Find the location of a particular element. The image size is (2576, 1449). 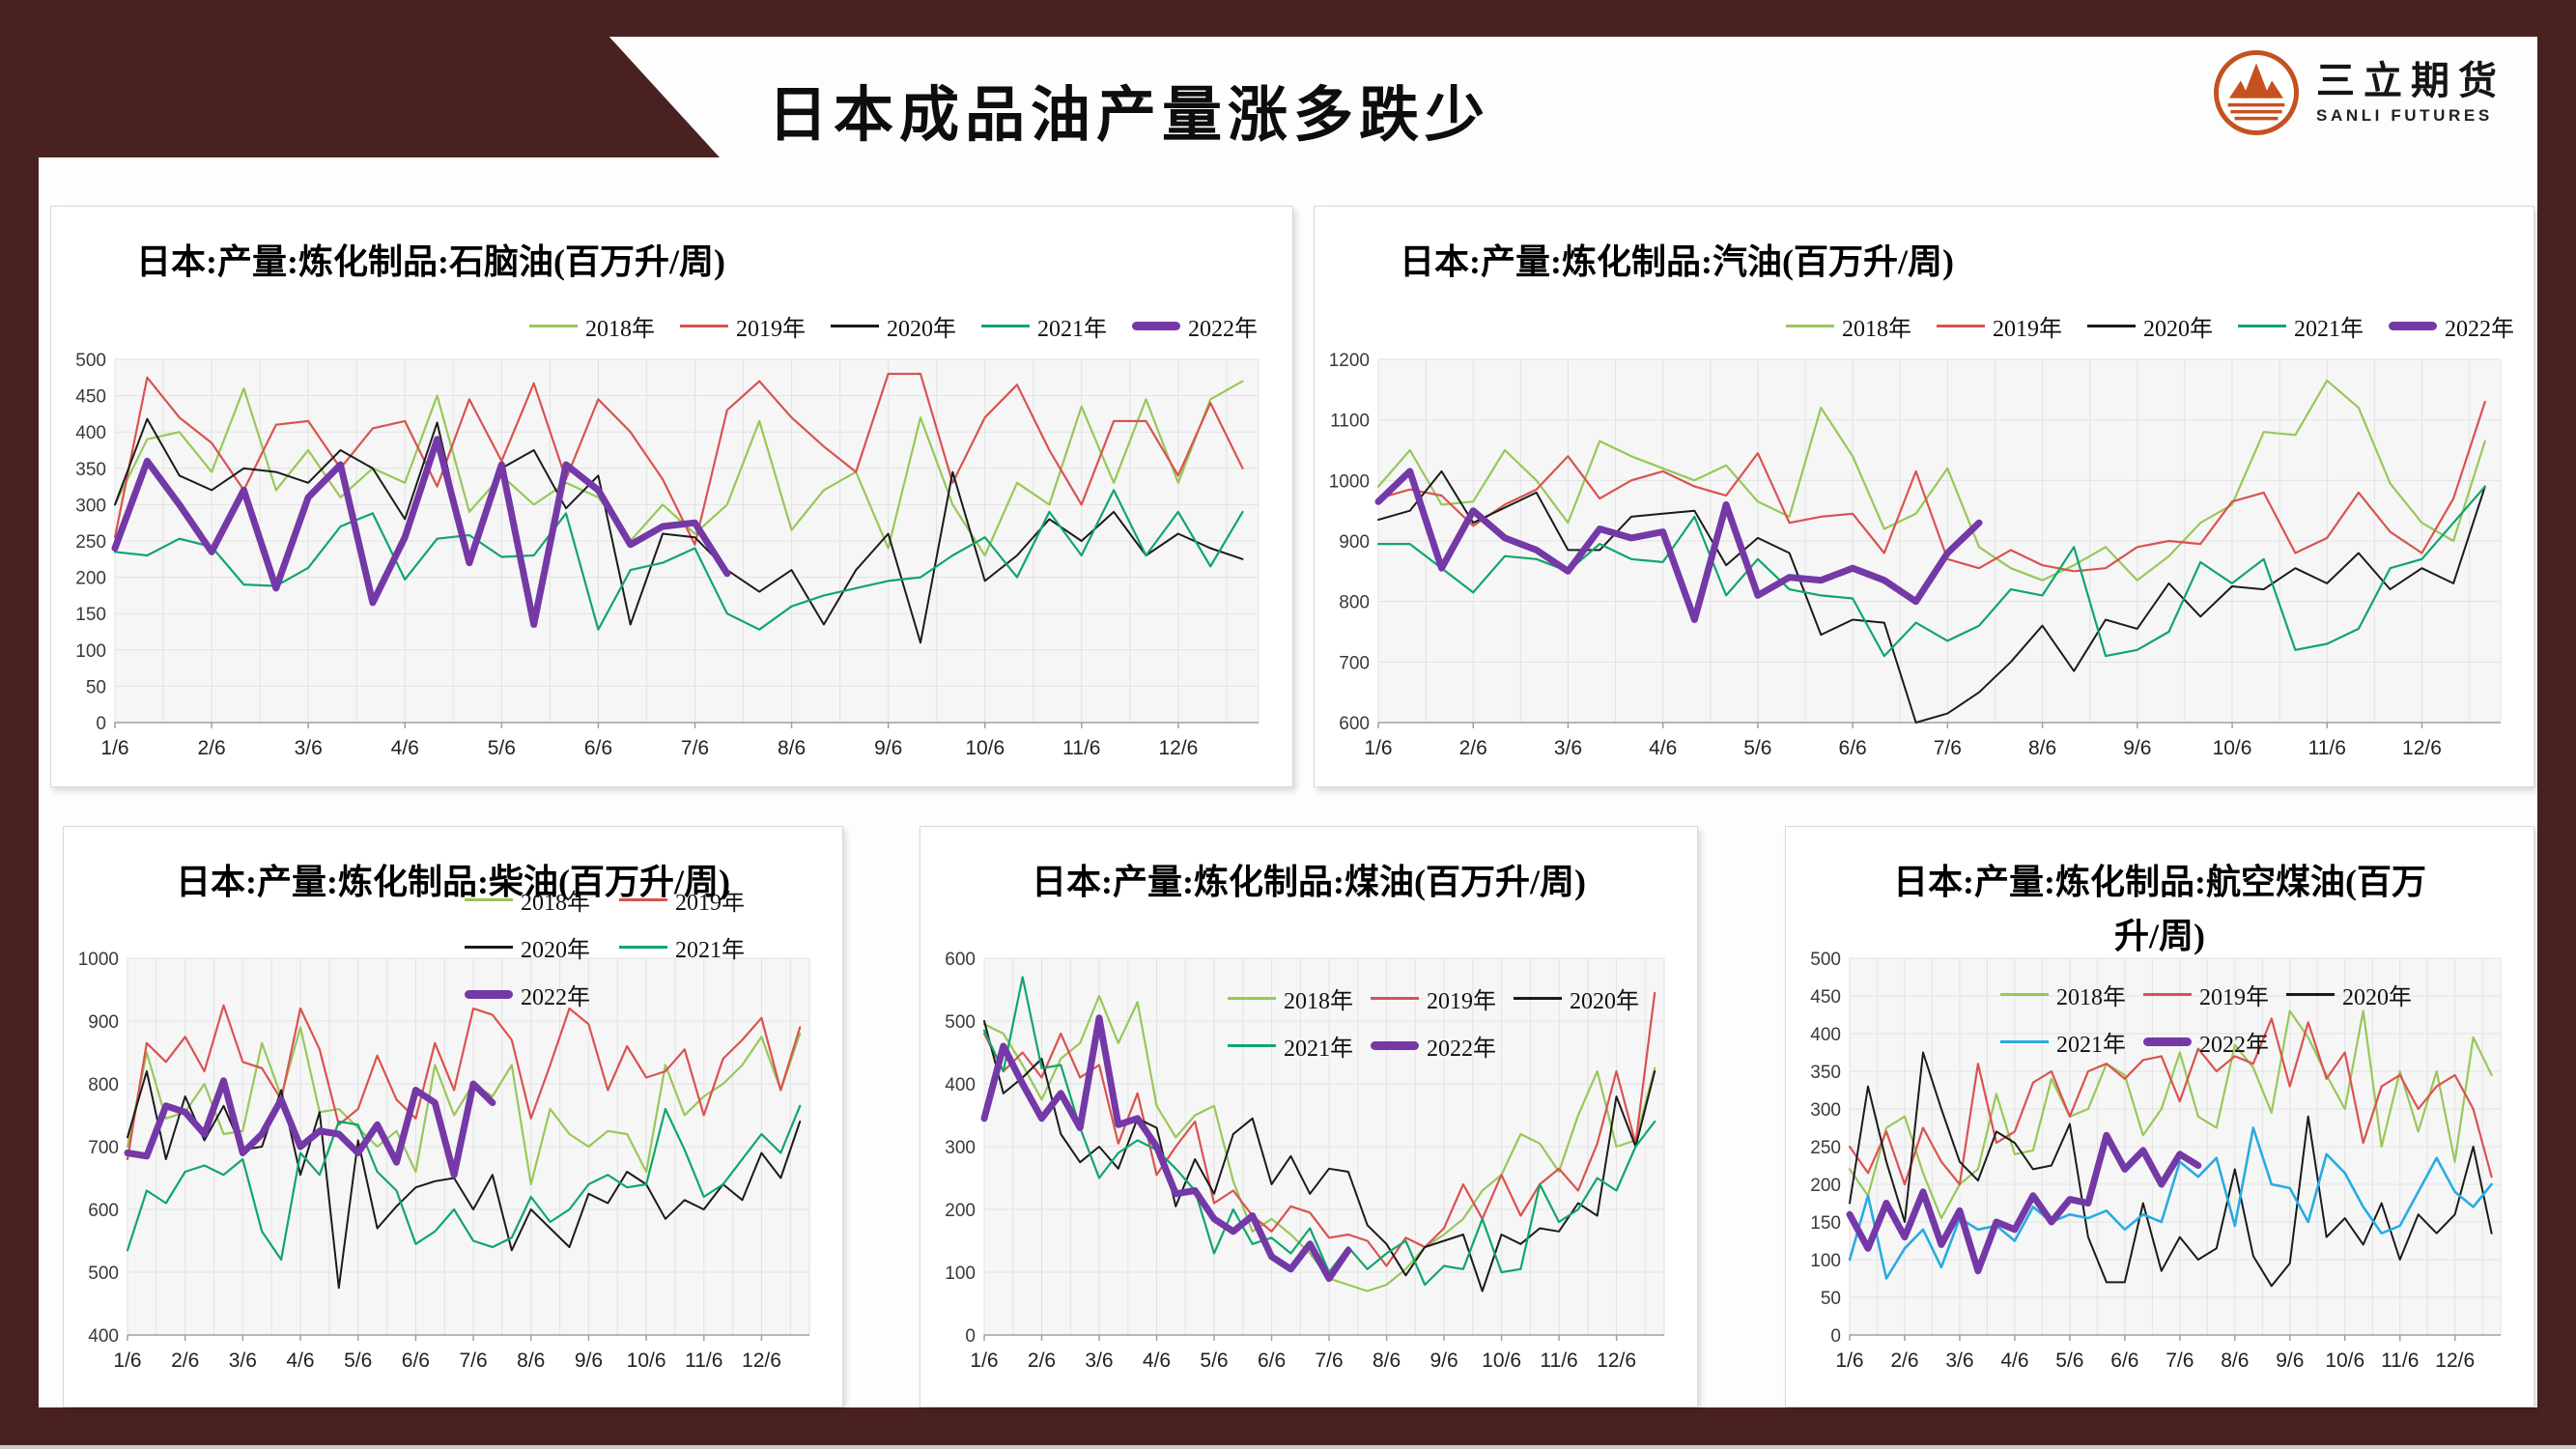

legend-item-2021年: 2021年 is located at coordinates (696, 947).